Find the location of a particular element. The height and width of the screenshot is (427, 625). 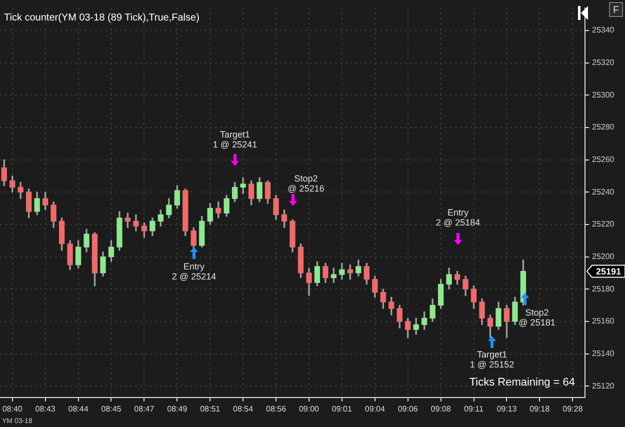

x-tick-label: 08:54 is located at coordinates (243, 409).